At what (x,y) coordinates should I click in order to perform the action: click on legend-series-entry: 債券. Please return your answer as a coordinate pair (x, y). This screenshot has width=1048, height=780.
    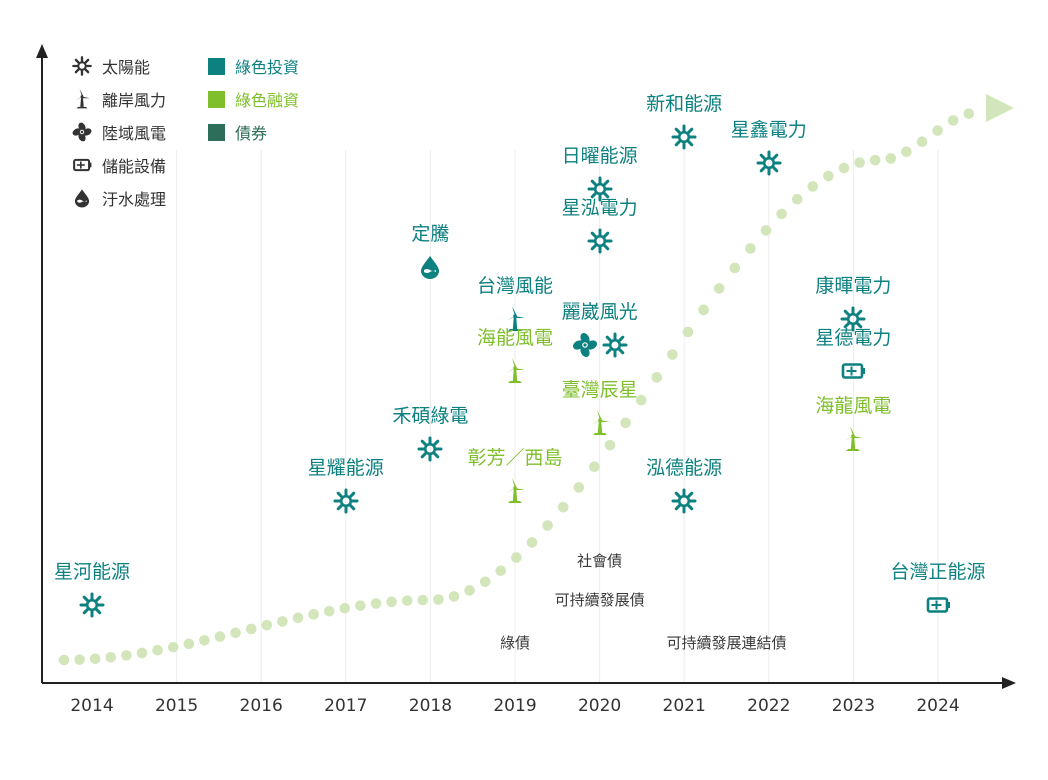
    Looking at the image, I should click on (237, 132).